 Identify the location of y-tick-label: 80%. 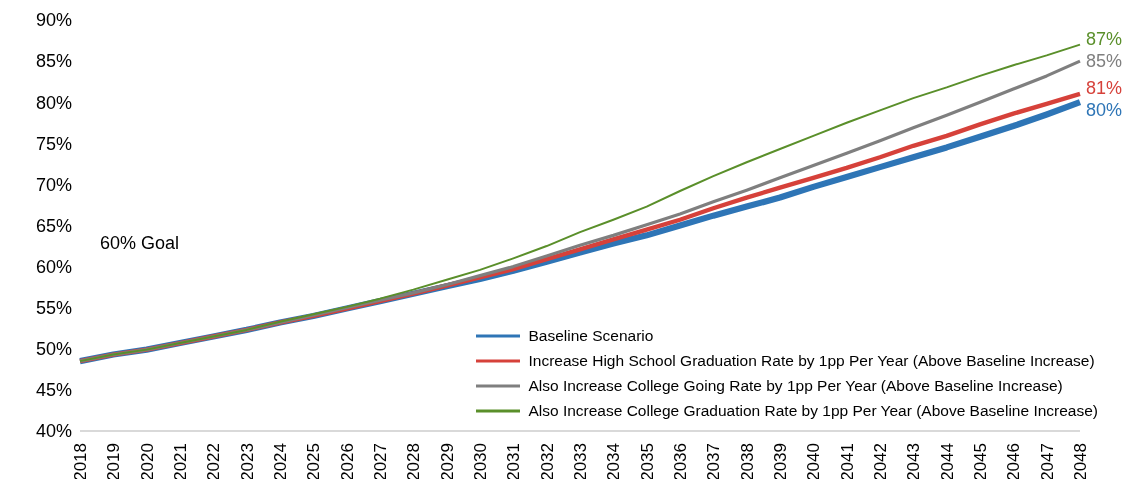
(53, 102).